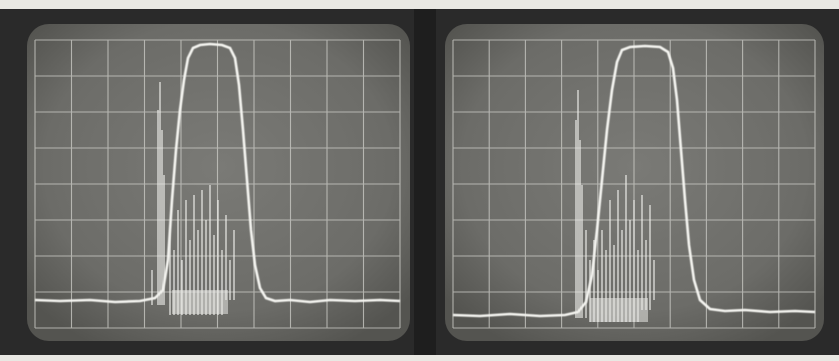  What do you see at coordinates (619, 310) in the screenshot?
I see `right-burst-base` at bounding box center [619, 310].